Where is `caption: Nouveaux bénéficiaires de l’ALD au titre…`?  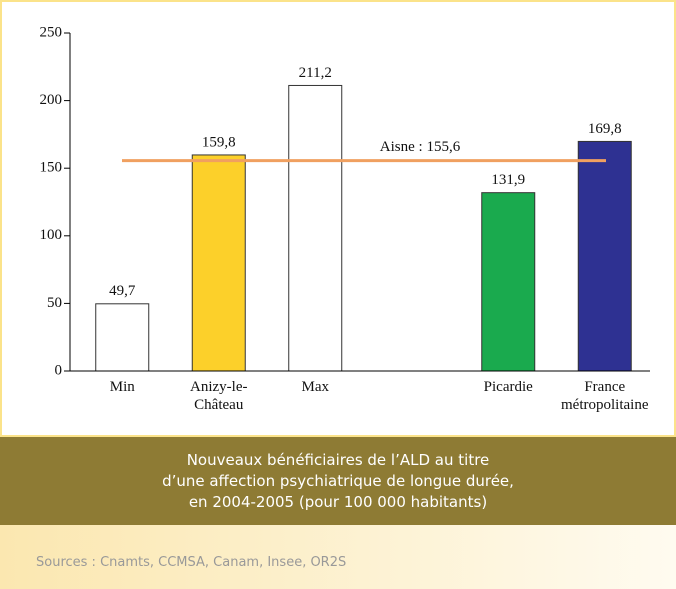
caption: Nouveaux bénéficiaires de l’ALD au titre… is located at coordinates (338, 481).